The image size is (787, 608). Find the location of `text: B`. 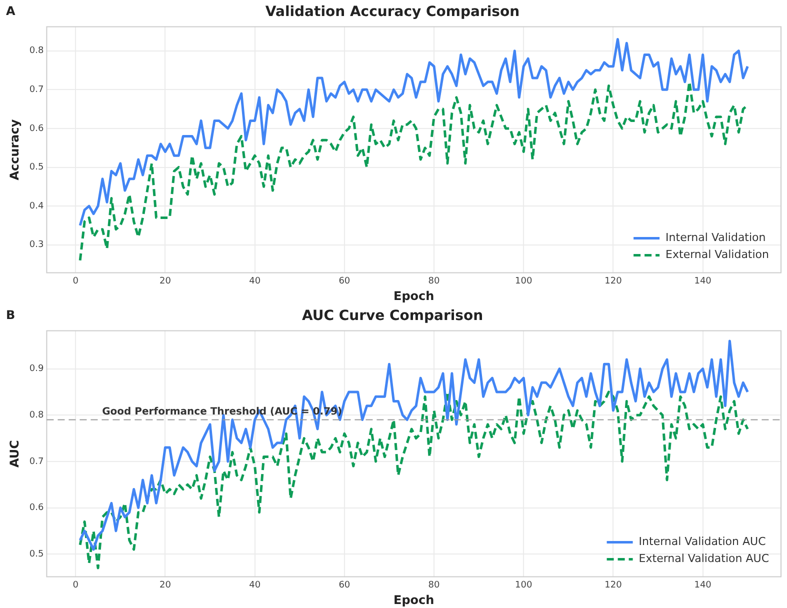

text: B is located at coordinates (11, 315).